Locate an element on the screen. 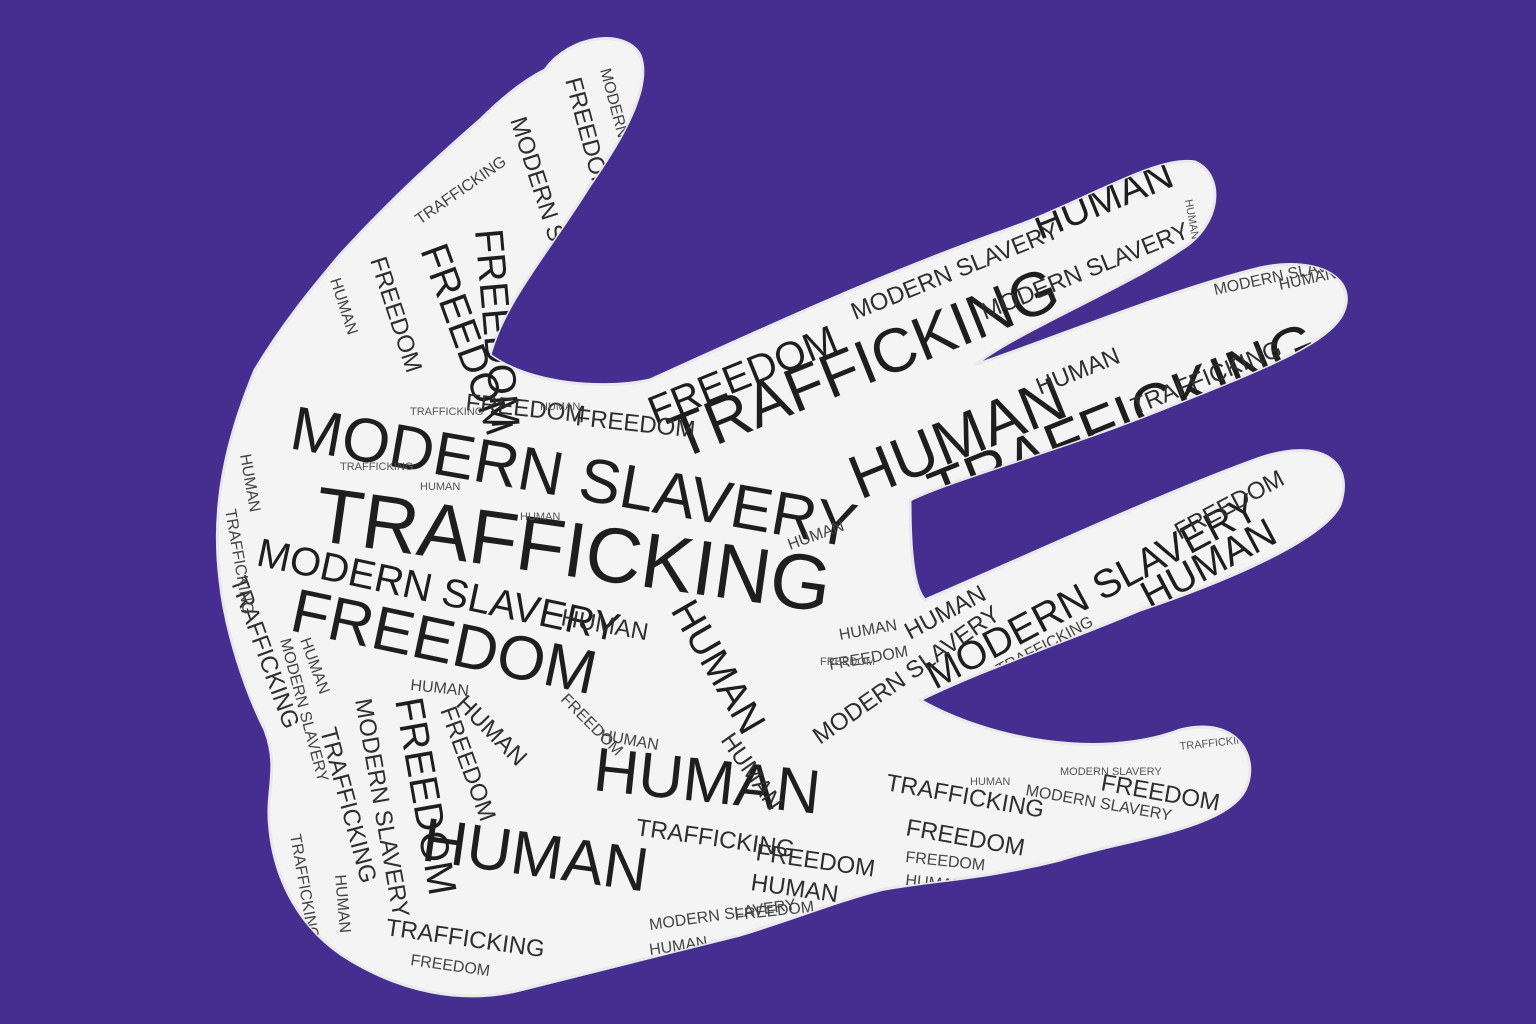 This screenshot has height=1024, width=1536. word-freedom-tiny-1: FREEDOM is located at coordinates (847, 662).